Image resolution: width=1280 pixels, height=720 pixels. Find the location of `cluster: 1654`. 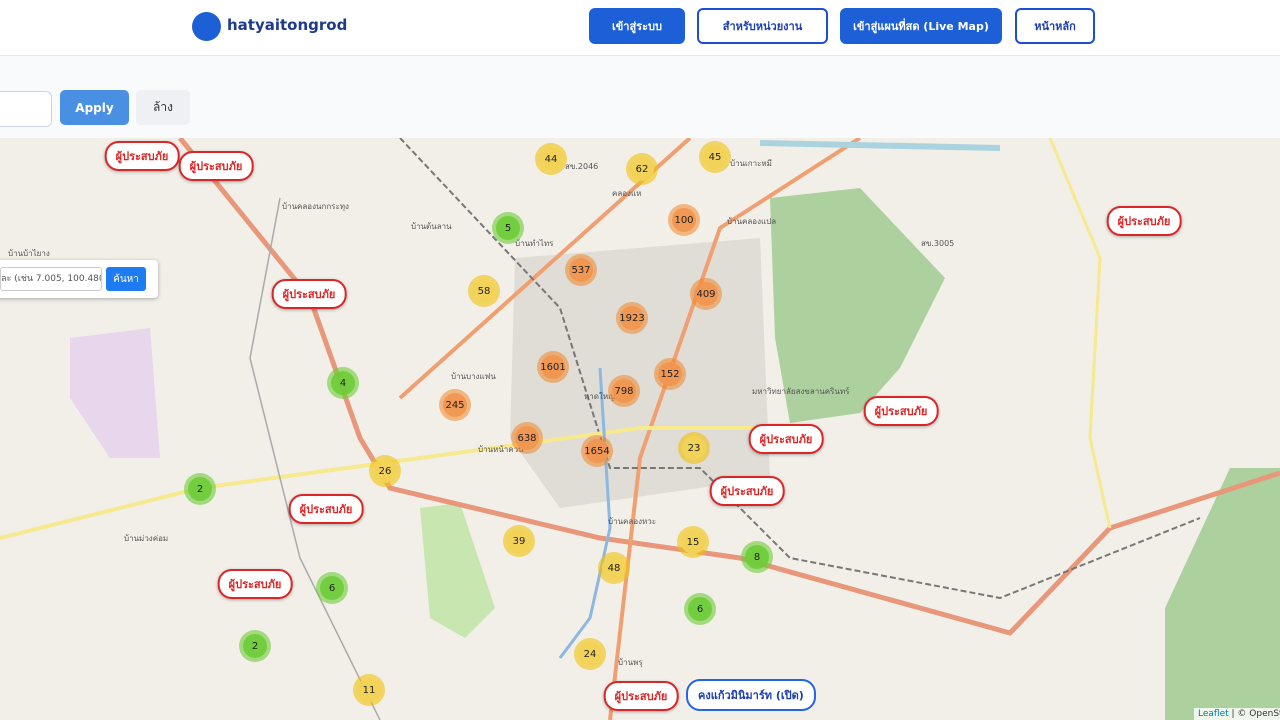

cluster: 1654 is located at coordinates (597, 451).